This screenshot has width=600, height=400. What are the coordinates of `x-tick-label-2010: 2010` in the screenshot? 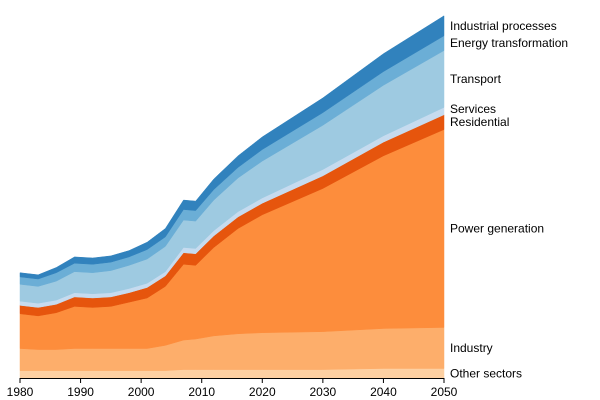 It's located at (201, 392).